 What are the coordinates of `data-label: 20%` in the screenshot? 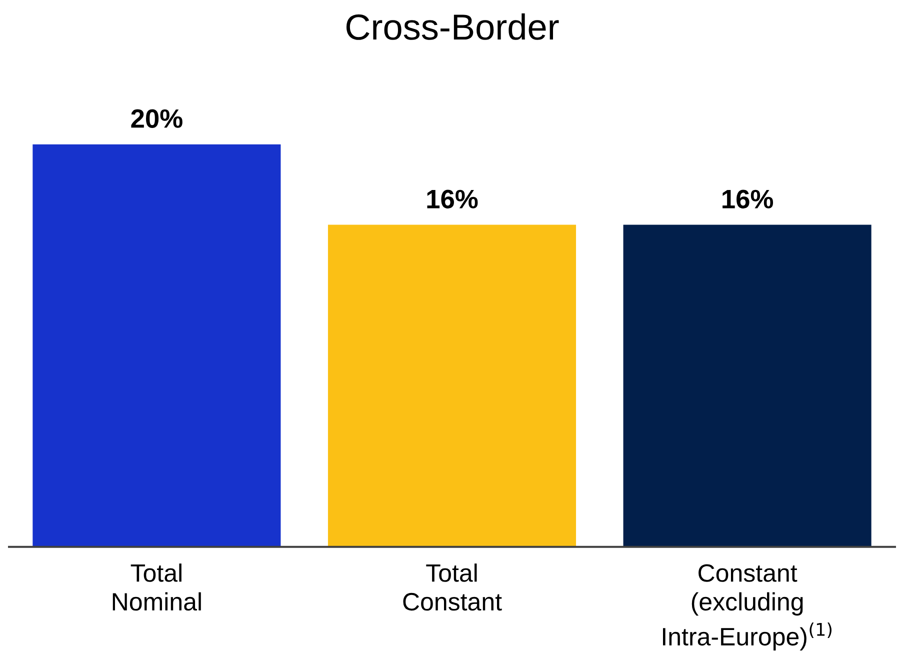 It's located at (156, 118).